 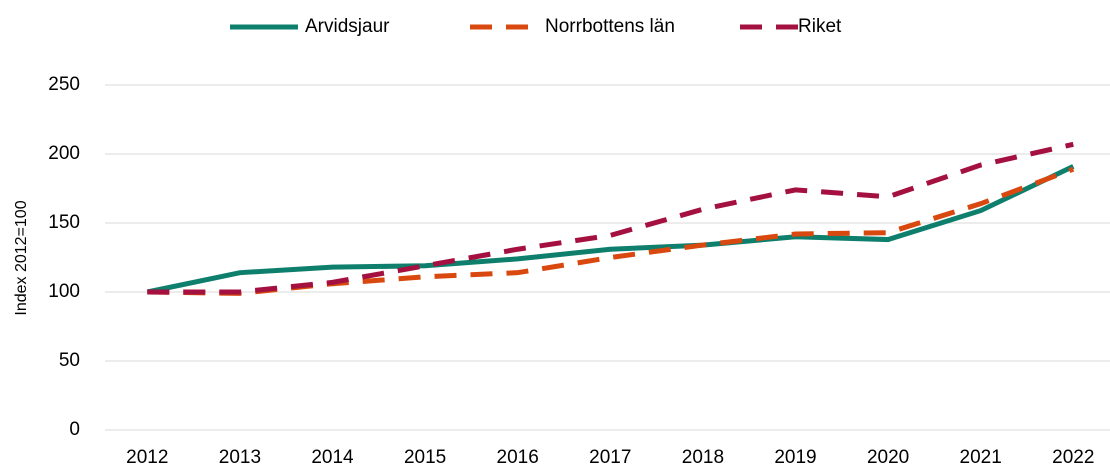 What do you see at coordinates (21, 257) in the screenshot?
I see `y-axis-label: Index 2012=100` at bounding box center [21, 257].